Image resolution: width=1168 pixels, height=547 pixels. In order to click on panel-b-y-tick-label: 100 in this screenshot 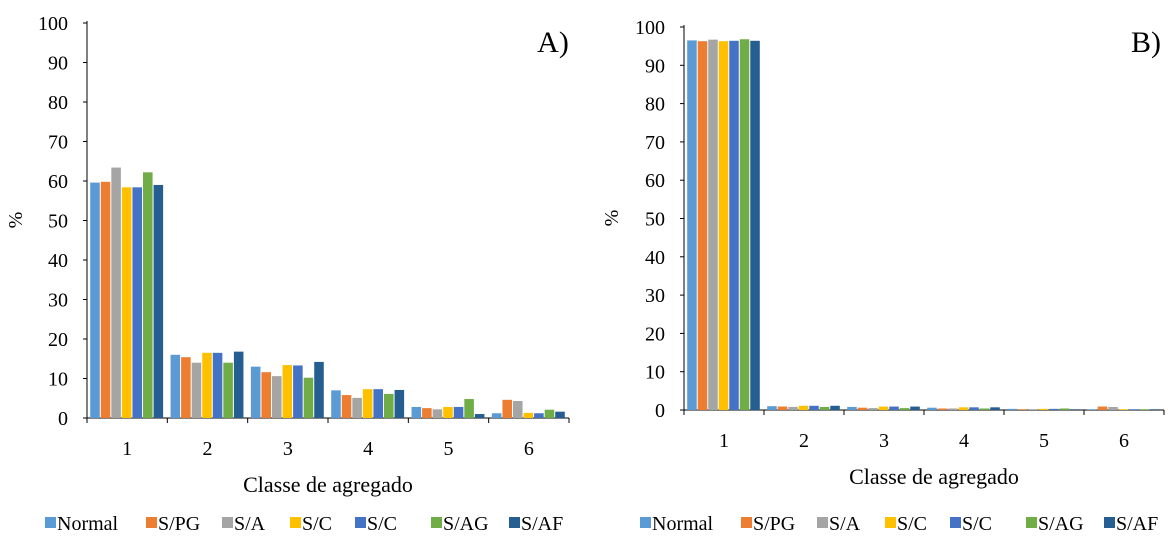, I will do `click(650, 28)`.